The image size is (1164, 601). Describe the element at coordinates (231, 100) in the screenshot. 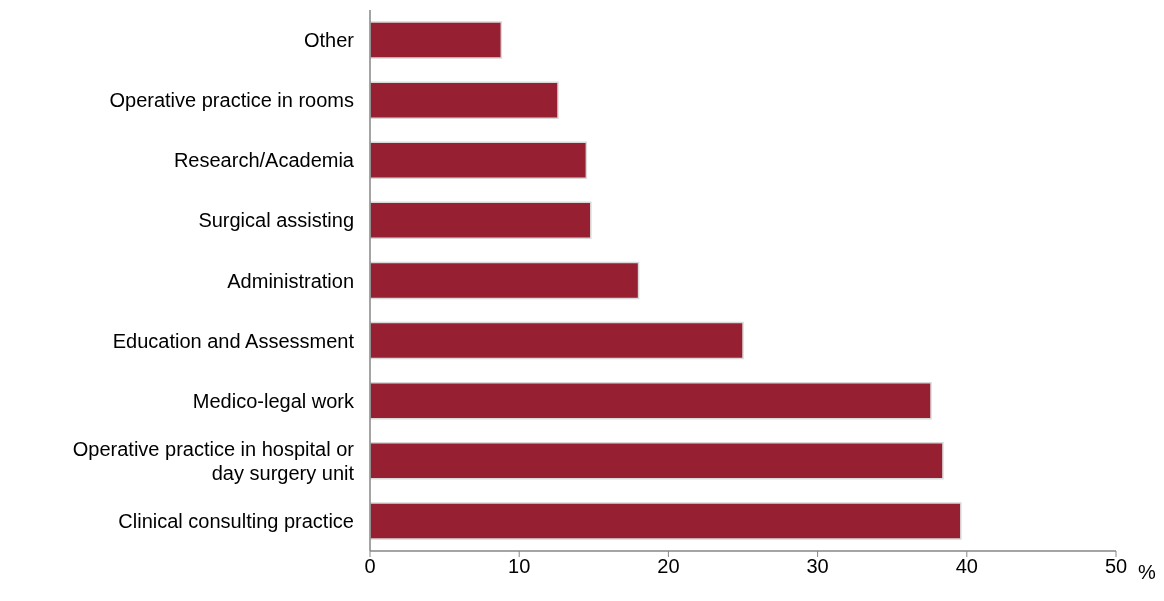

I see `y-tick-label: Operative practice in rooms` at that location.